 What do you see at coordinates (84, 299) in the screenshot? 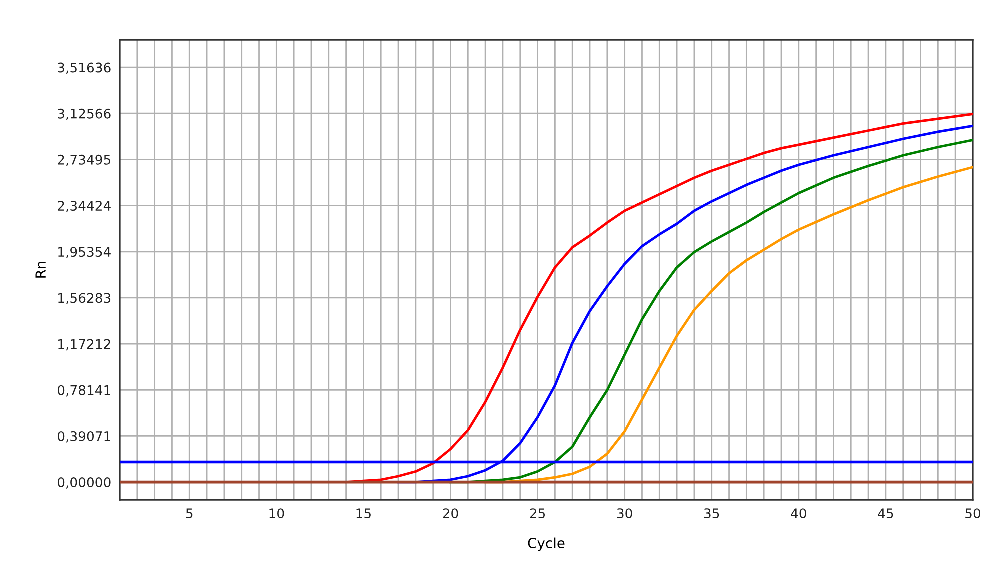
I see `y-tick-label: 1,56283` at bounding box center [84, 299].